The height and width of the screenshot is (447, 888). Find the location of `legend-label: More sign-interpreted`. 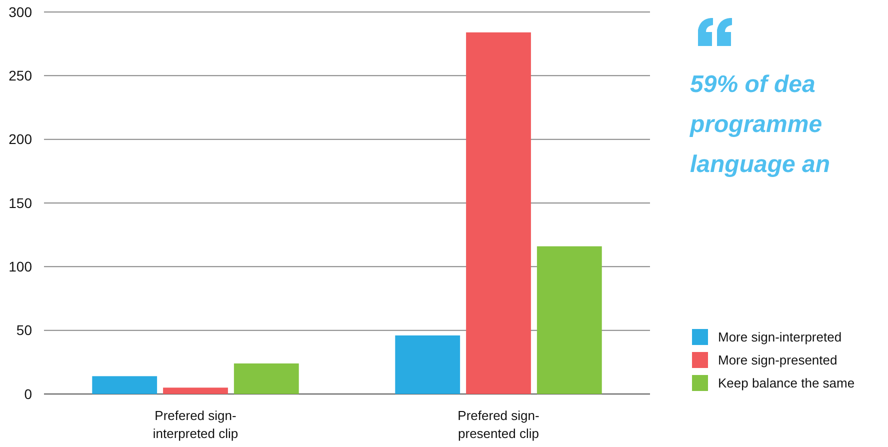

legend-label: More sign-interpreted is located at coordinates (780, 337).